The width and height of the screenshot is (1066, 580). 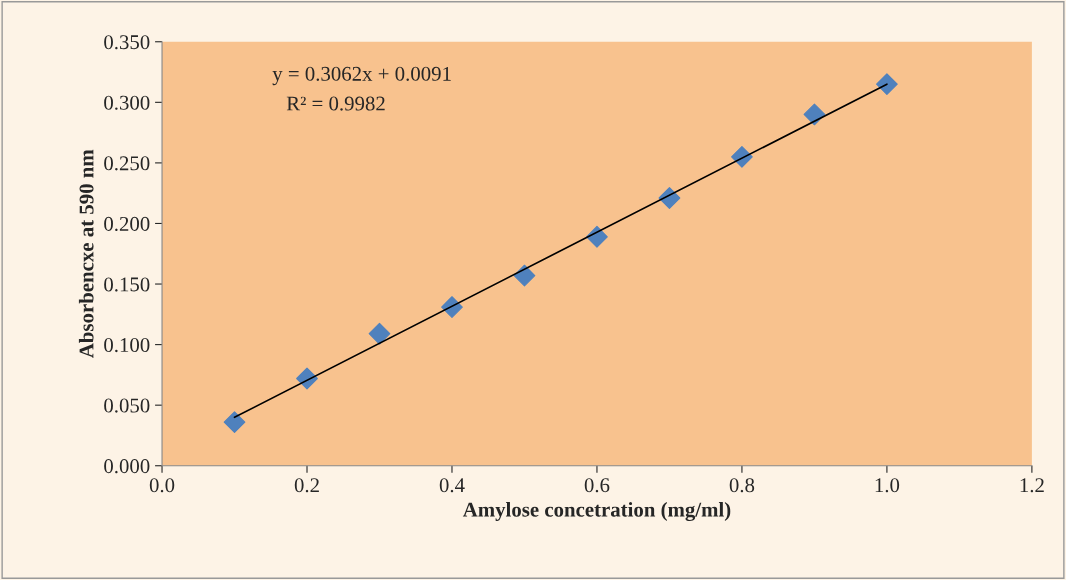 I want to click on y-tick-label: 0.050, so click(x=127, y=405).